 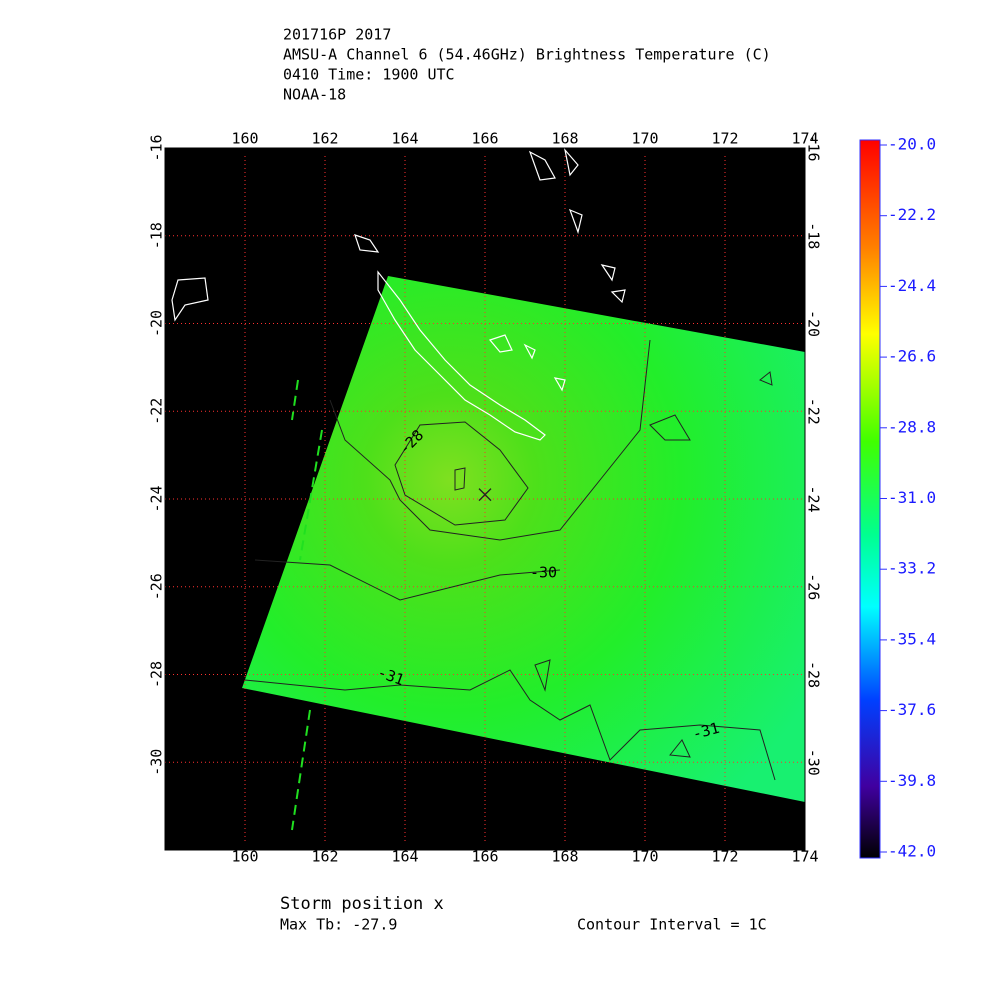 What do you see at coordinates (912, 568) in the screenshot?
I see `colorbar-tick-label: -33.2` at bounding box center [912, 568].